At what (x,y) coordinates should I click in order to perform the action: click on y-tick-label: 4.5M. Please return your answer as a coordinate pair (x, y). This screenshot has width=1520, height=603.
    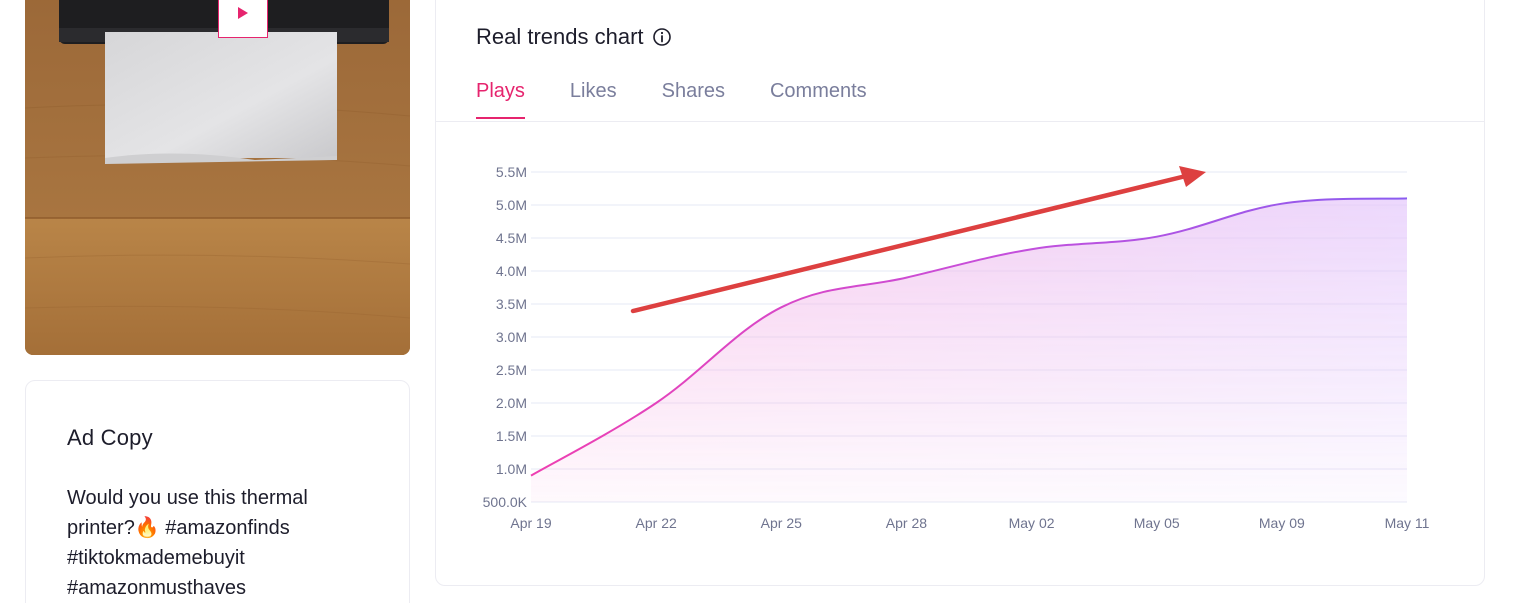
    Looking at the image, I should click on (511, 238).